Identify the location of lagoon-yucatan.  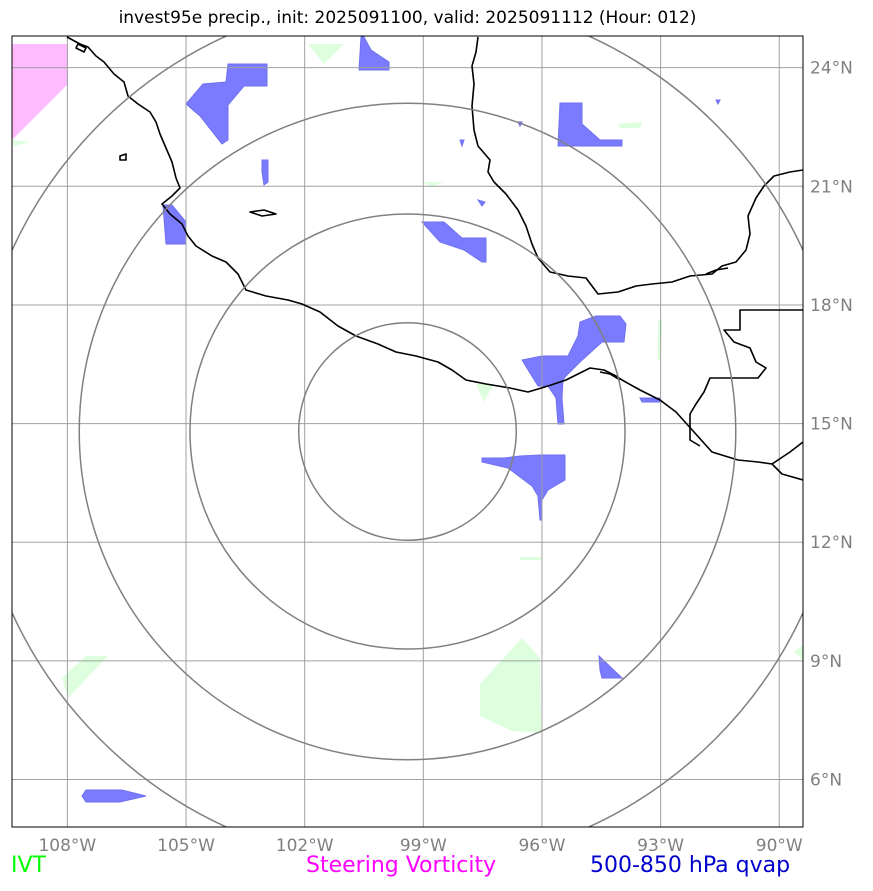
(717, 271).